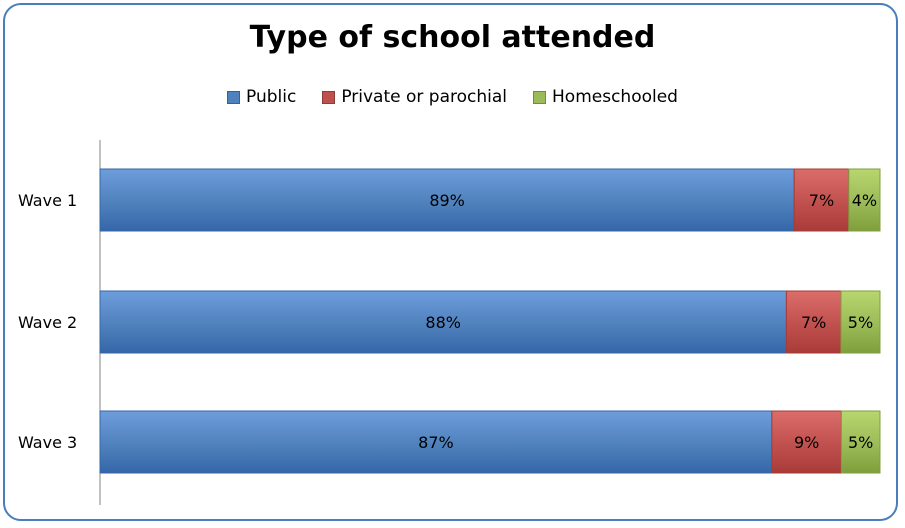 The height and width of the screenshot is (528, 905). I want to click on category-label-wave-2: Wave 2, so click(47, 322).